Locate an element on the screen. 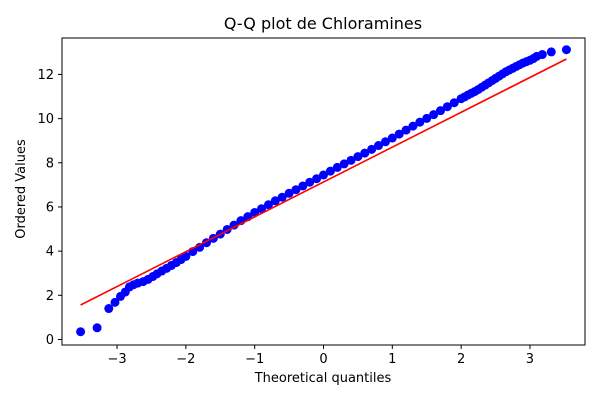 The width and height of the screenshot is (600, 404). x-tick-label: 2 is located at coordinates (461, 359).